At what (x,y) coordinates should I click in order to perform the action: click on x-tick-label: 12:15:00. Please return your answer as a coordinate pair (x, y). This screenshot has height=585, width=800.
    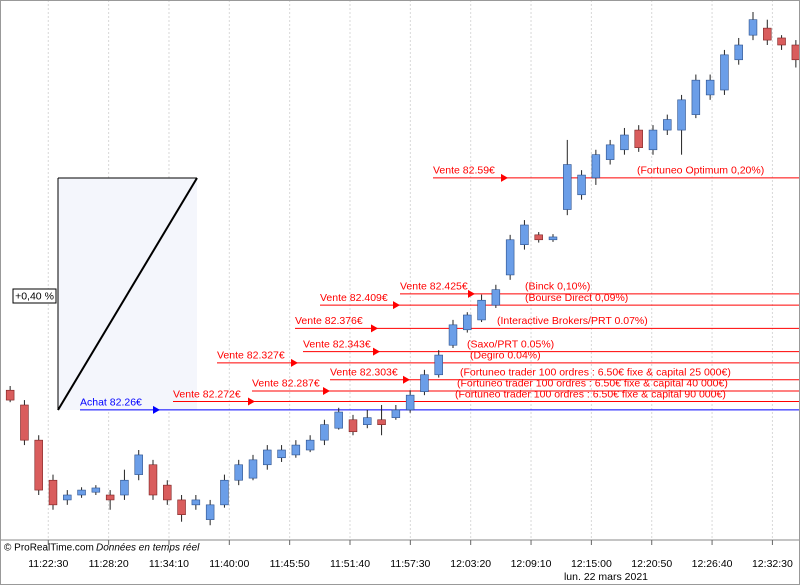
    Looking at the image, I should click on (591, 564).